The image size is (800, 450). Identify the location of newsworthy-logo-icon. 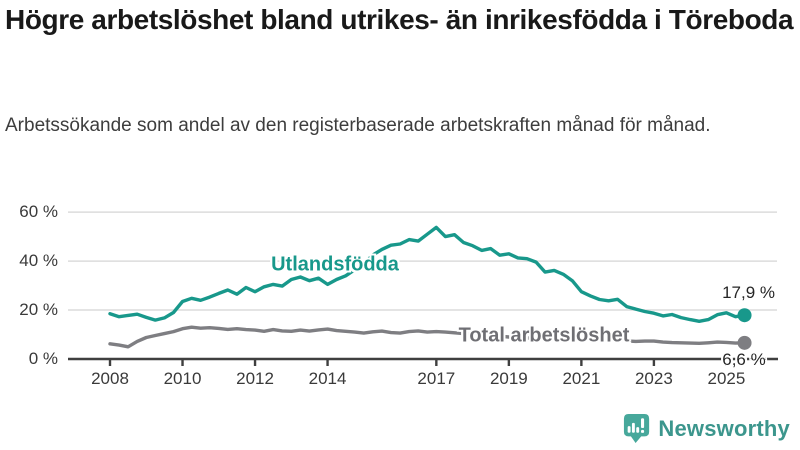
(637, 428).